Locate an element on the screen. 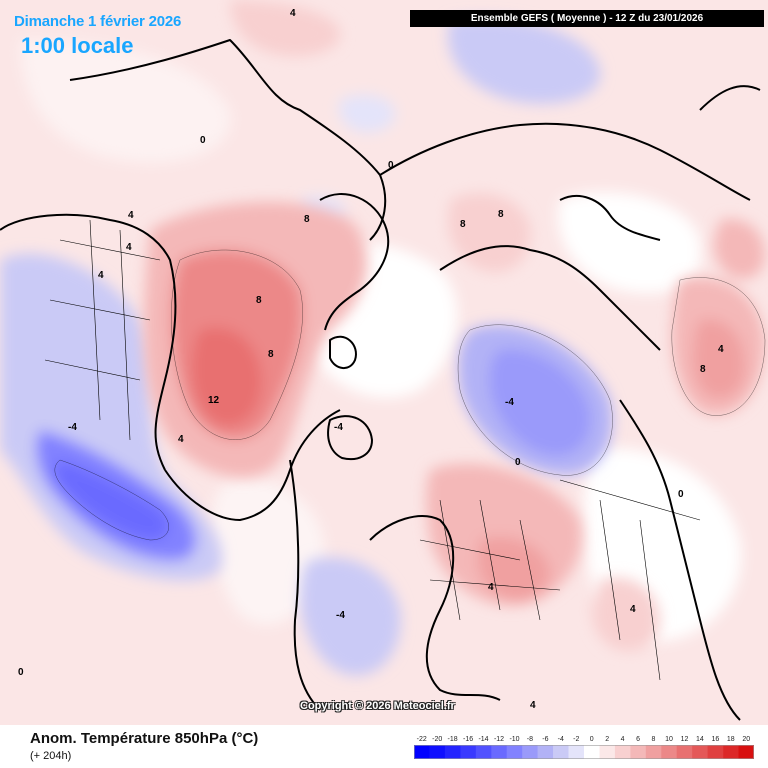  legend-tick-label: -2 is located at coordinates (576, 739).